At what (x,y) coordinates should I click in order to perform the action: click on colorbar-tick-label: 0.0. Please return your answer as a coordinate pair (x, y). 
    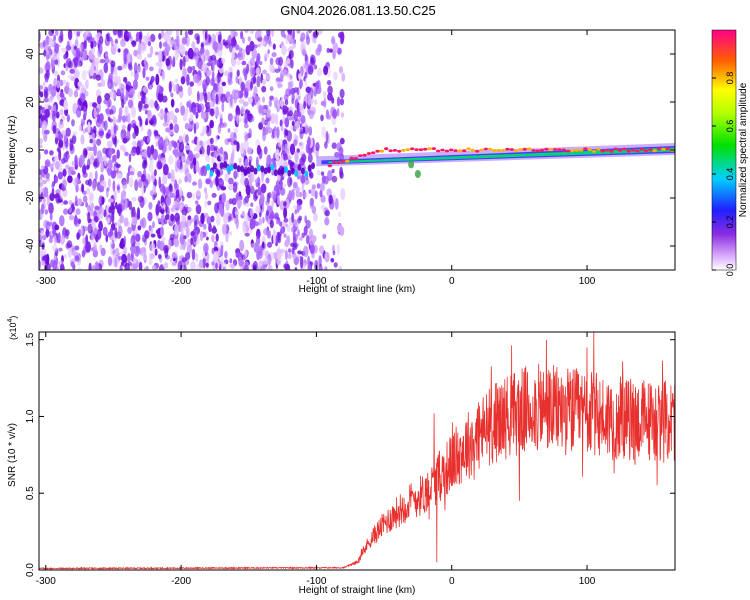
    Looking at the image, I should click on (730, 270).